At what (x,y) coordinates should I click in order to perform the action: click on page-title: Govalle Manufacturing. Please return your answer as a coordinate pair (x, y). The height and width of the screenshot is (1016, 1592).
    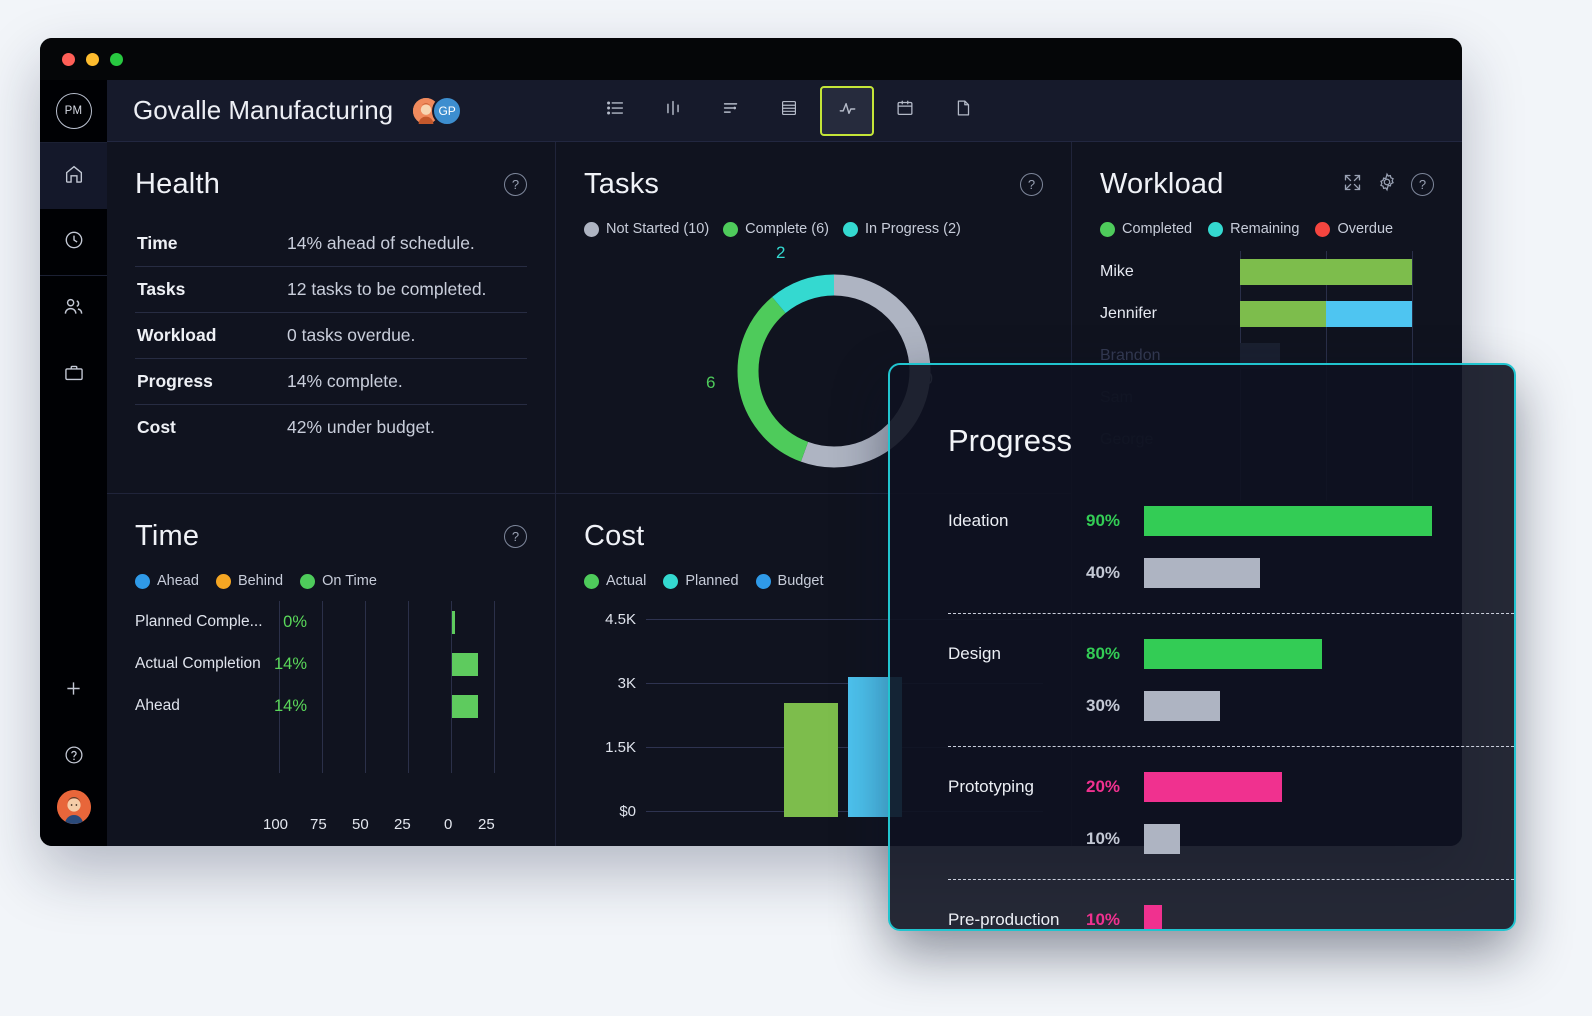
    Looking at the image, I should click on (263, 110).